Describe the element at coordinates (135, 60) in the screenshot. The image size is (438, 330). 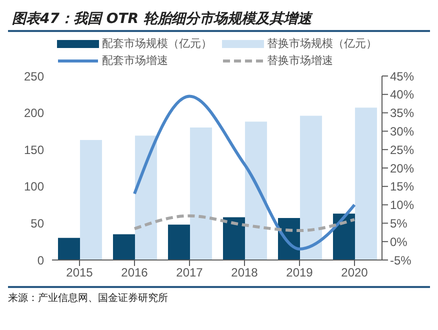
I see `legend-label: 配套市场增速` at that location.